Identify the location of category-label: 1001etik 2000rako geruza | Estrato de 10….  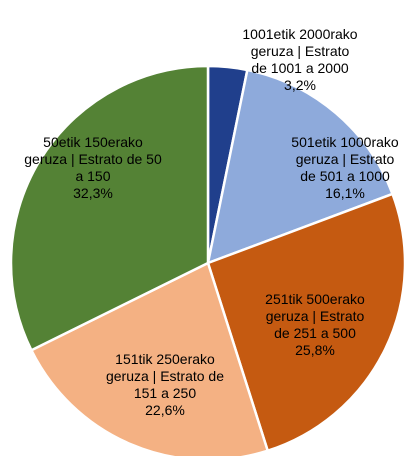
(300, 51).